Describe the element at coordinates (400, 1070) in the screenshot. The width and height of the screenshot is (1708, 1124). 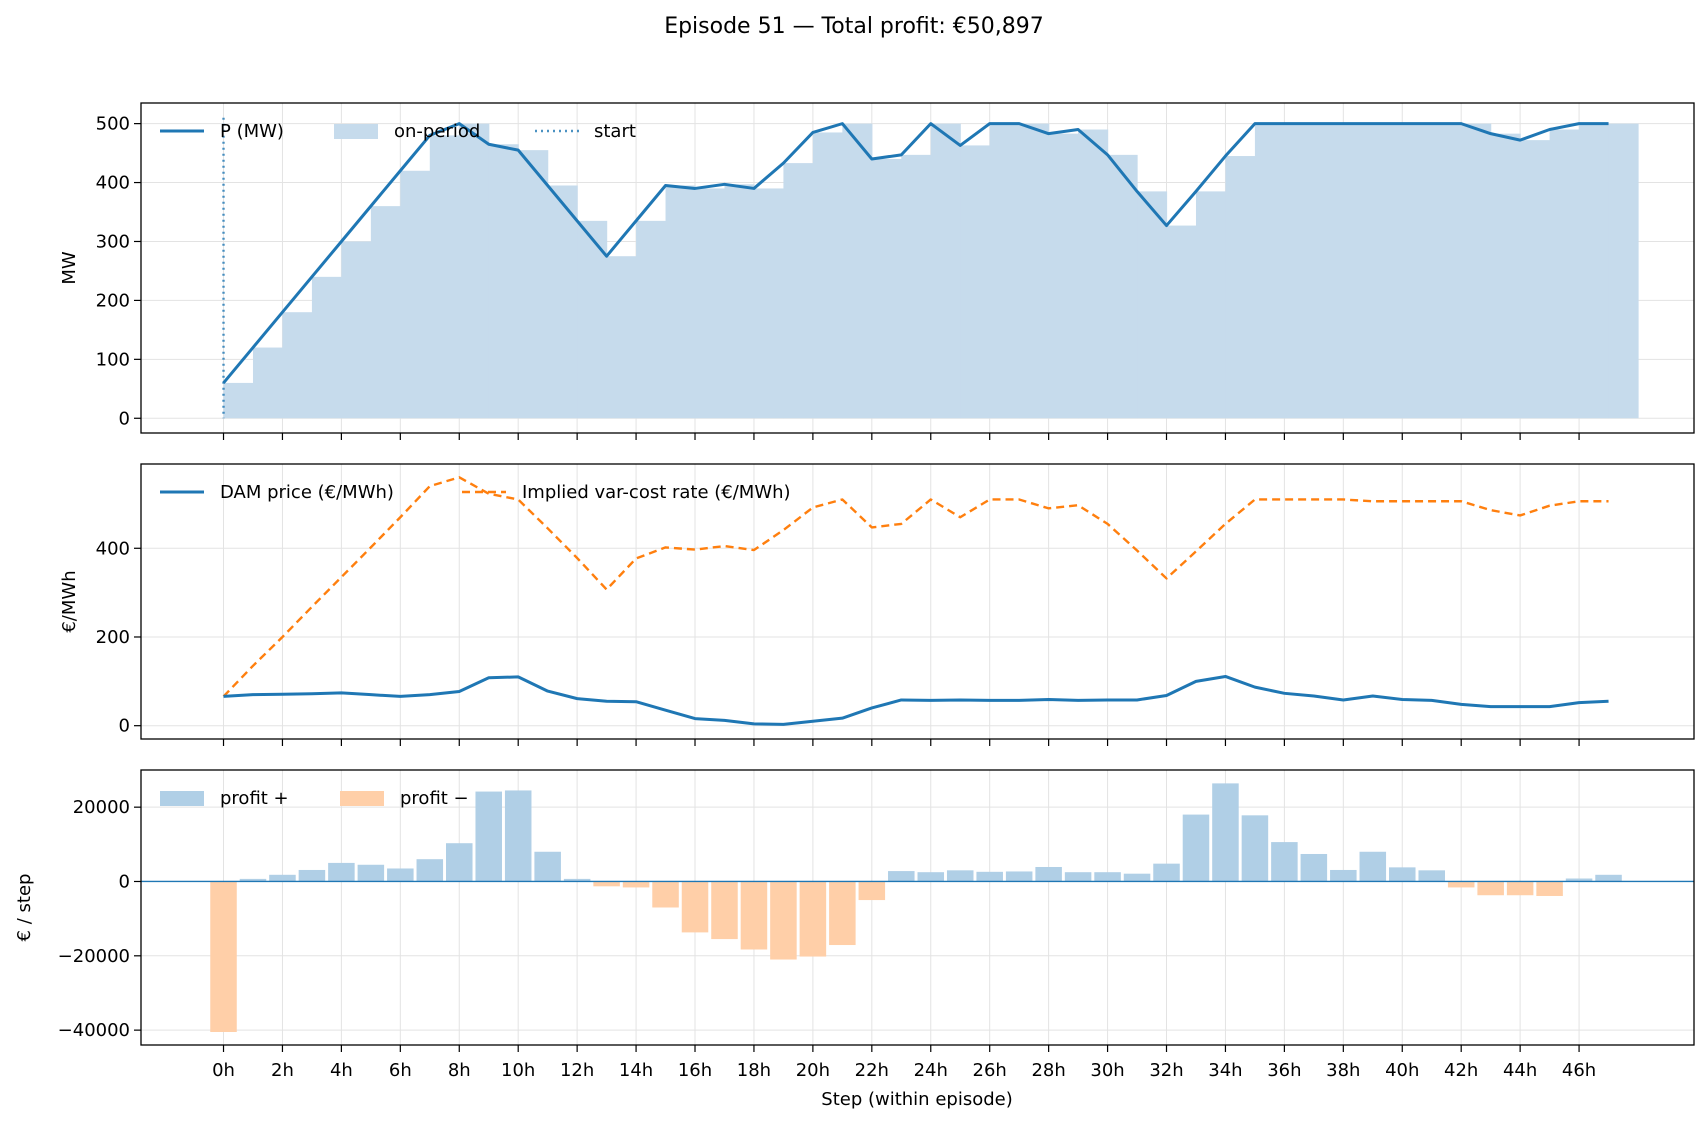
I see `x-tick-label: 6h` at that location.